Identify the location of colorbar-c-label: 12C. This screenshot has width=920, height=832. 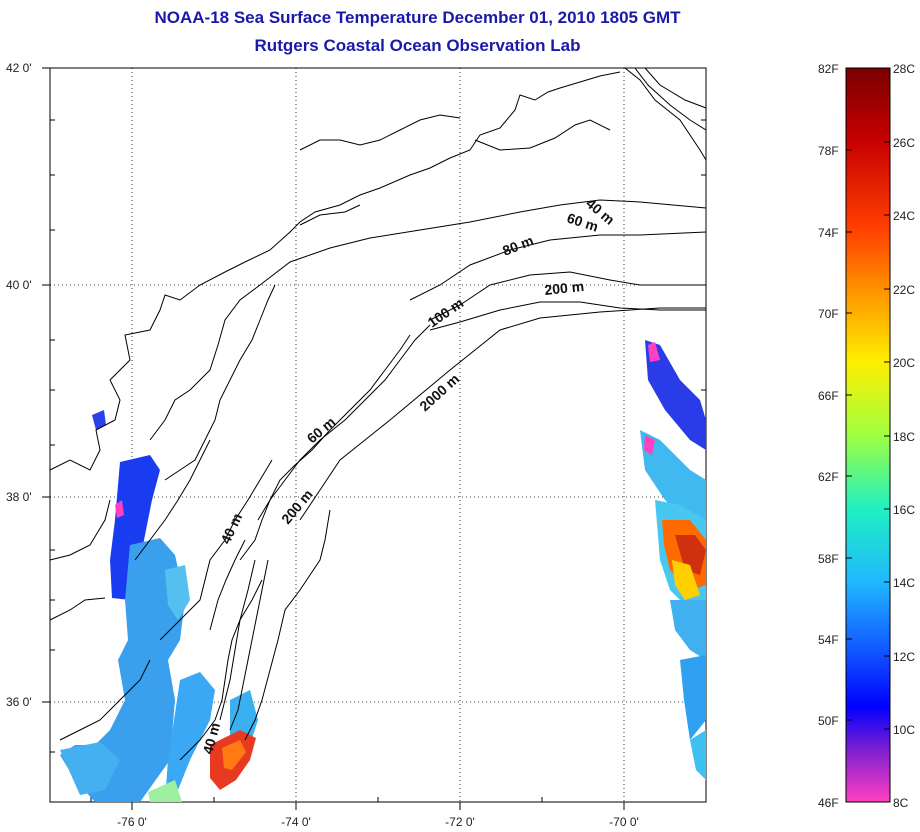
(904, 657).